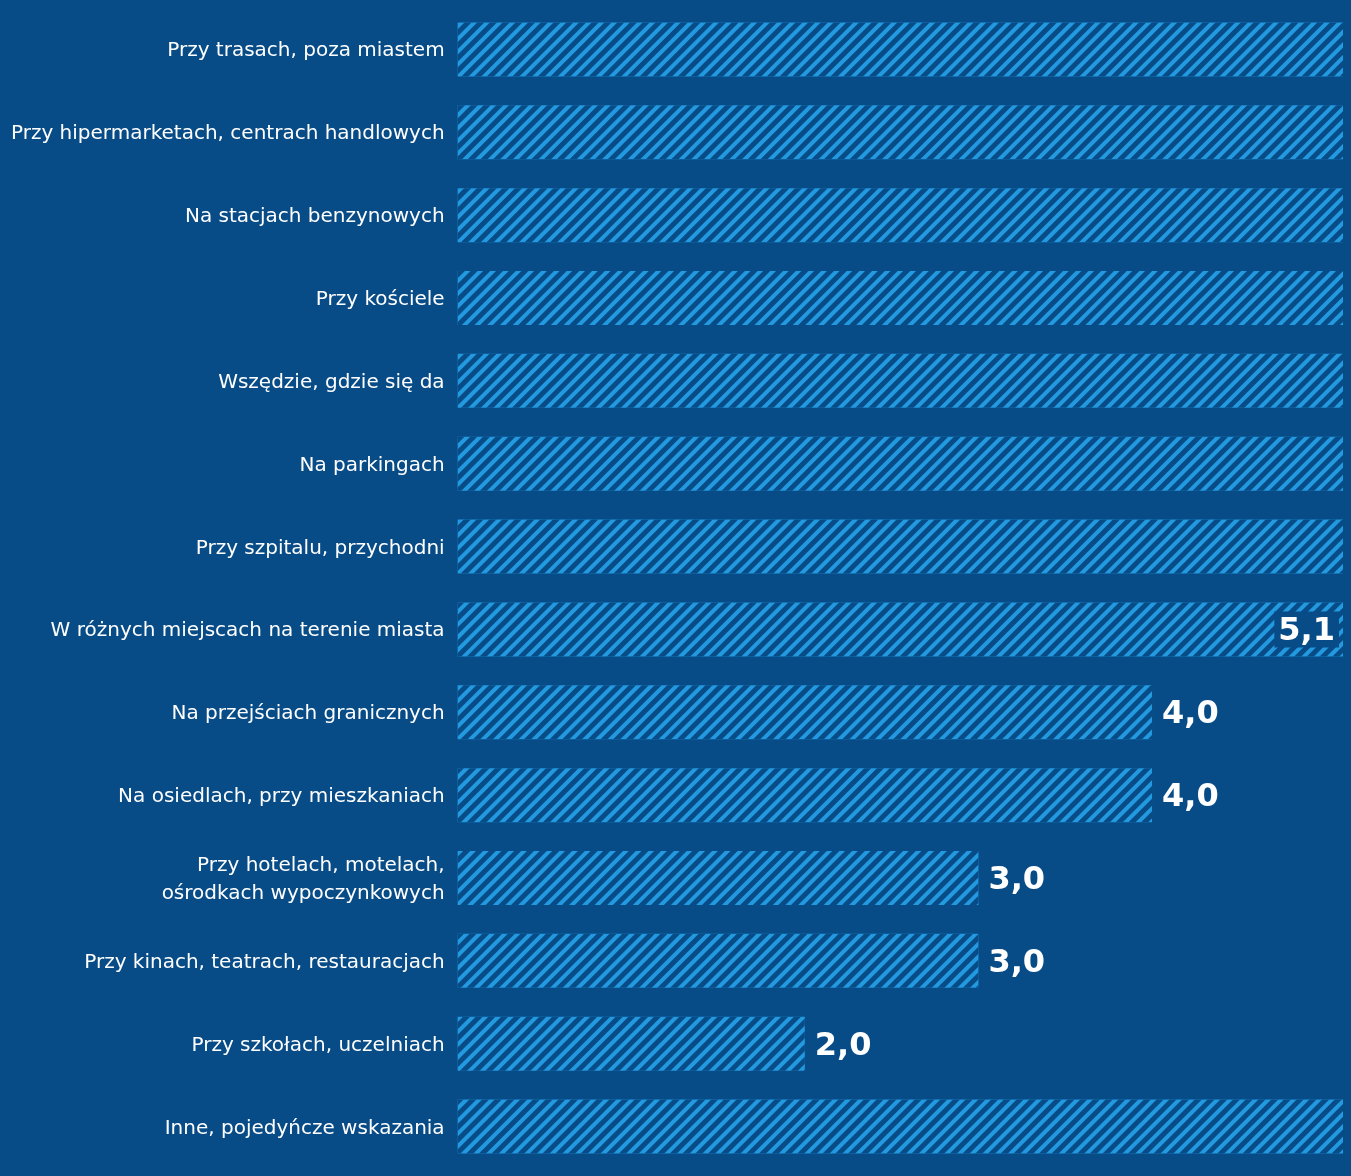  I want to click on y-tick-label: Przy szkołach, uczelniach, so click(318, 1043).